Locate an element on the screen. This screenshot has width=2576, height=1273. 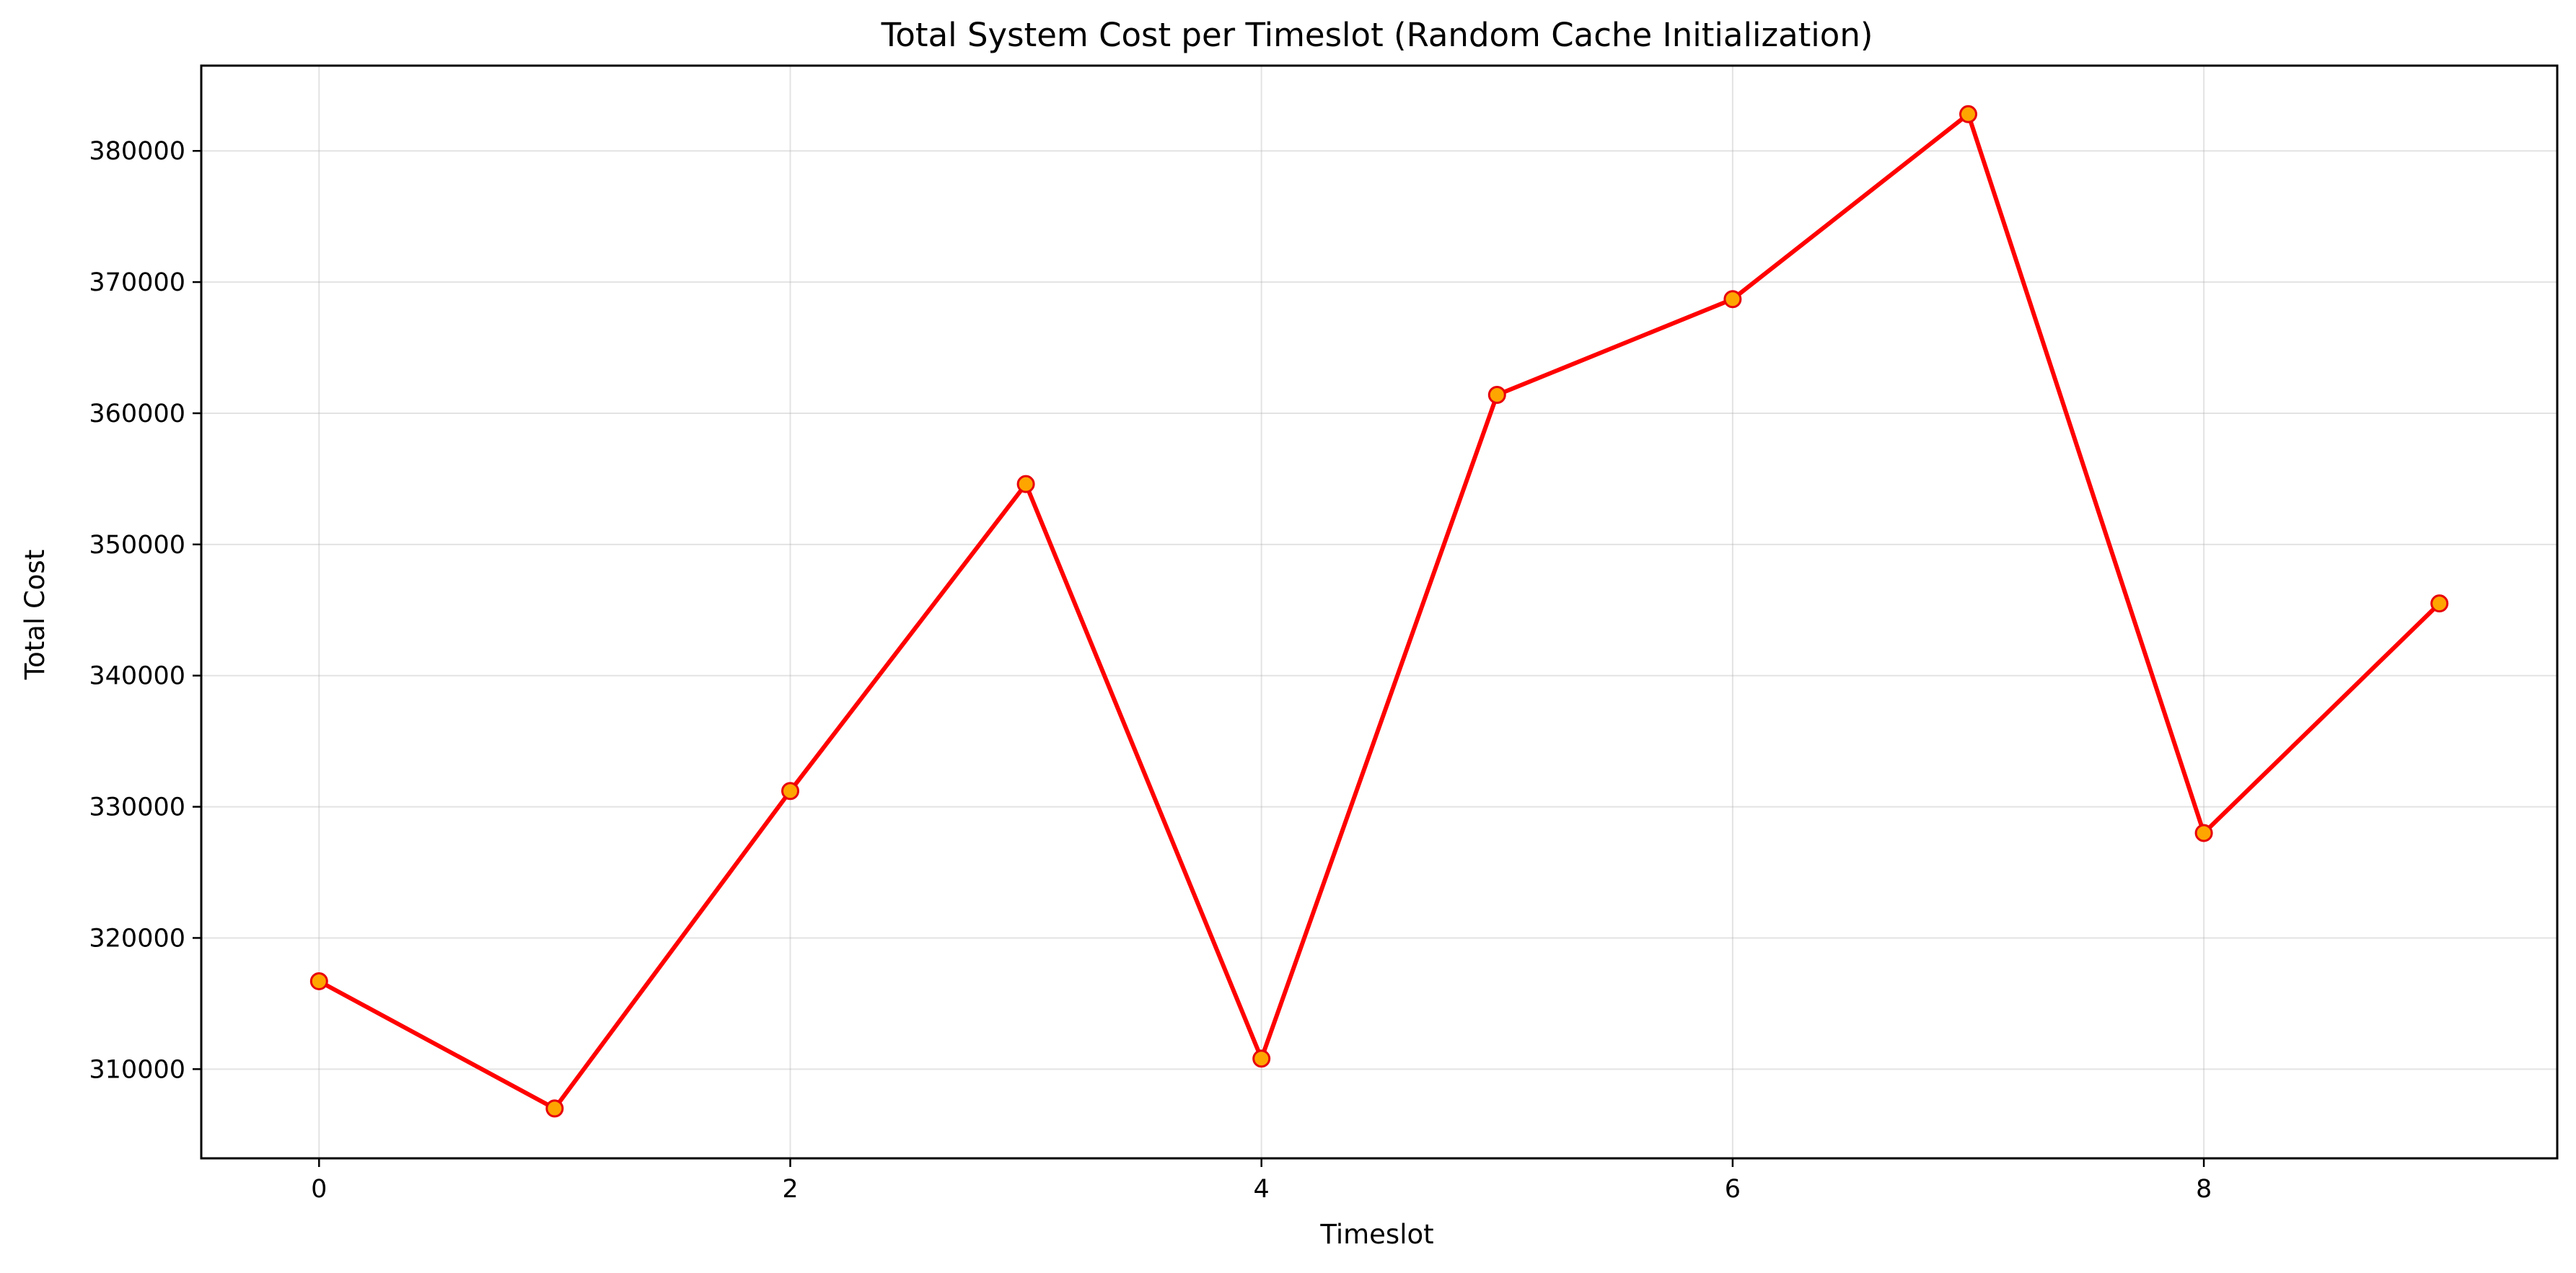
y-tick-label: 350000 is located at coordinates (137, 545).